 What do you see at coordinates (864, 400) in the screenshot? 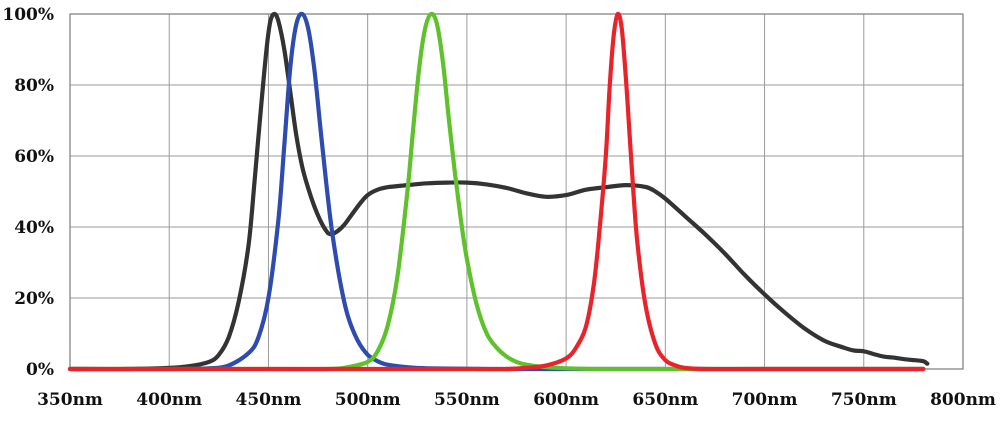
I see `x-tick-label: 750nm` at bounding box center [864, 400].